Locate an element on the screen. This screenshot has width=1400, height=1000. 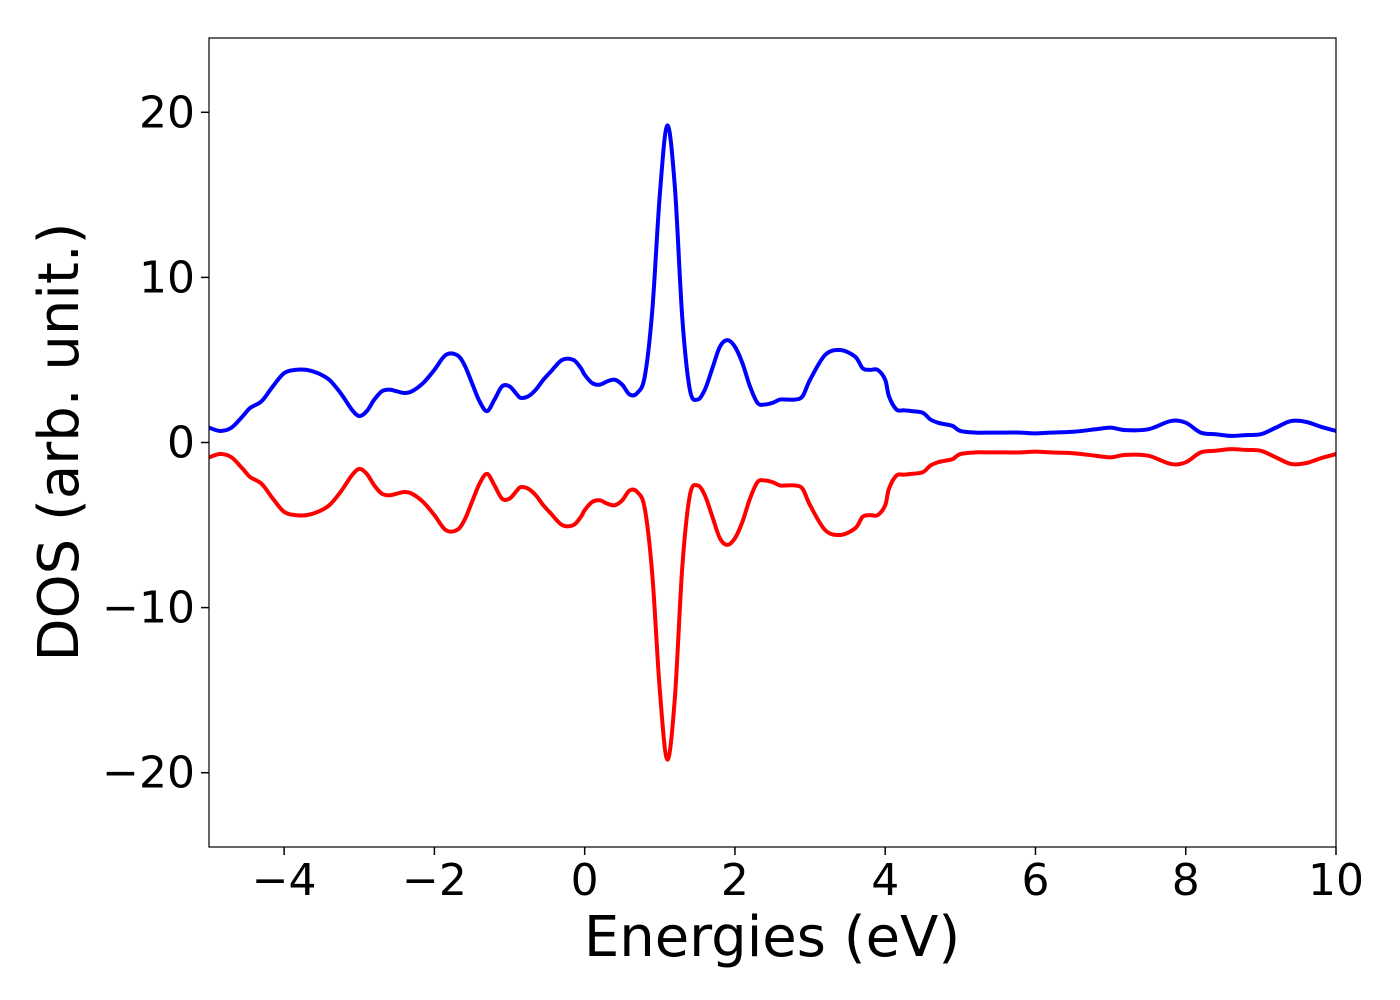
y-tick-label: 20 is located at coordinates (167, 112).